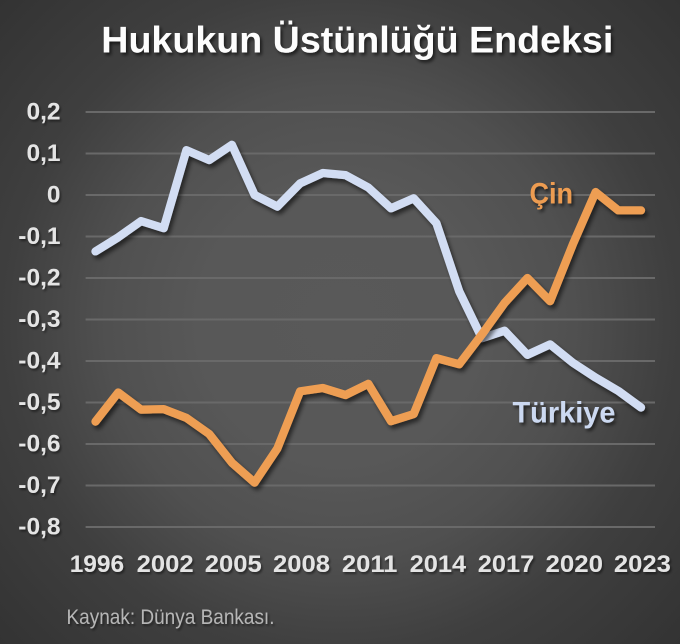  I want to click on svg-text: -0,5, so click(39, 402).